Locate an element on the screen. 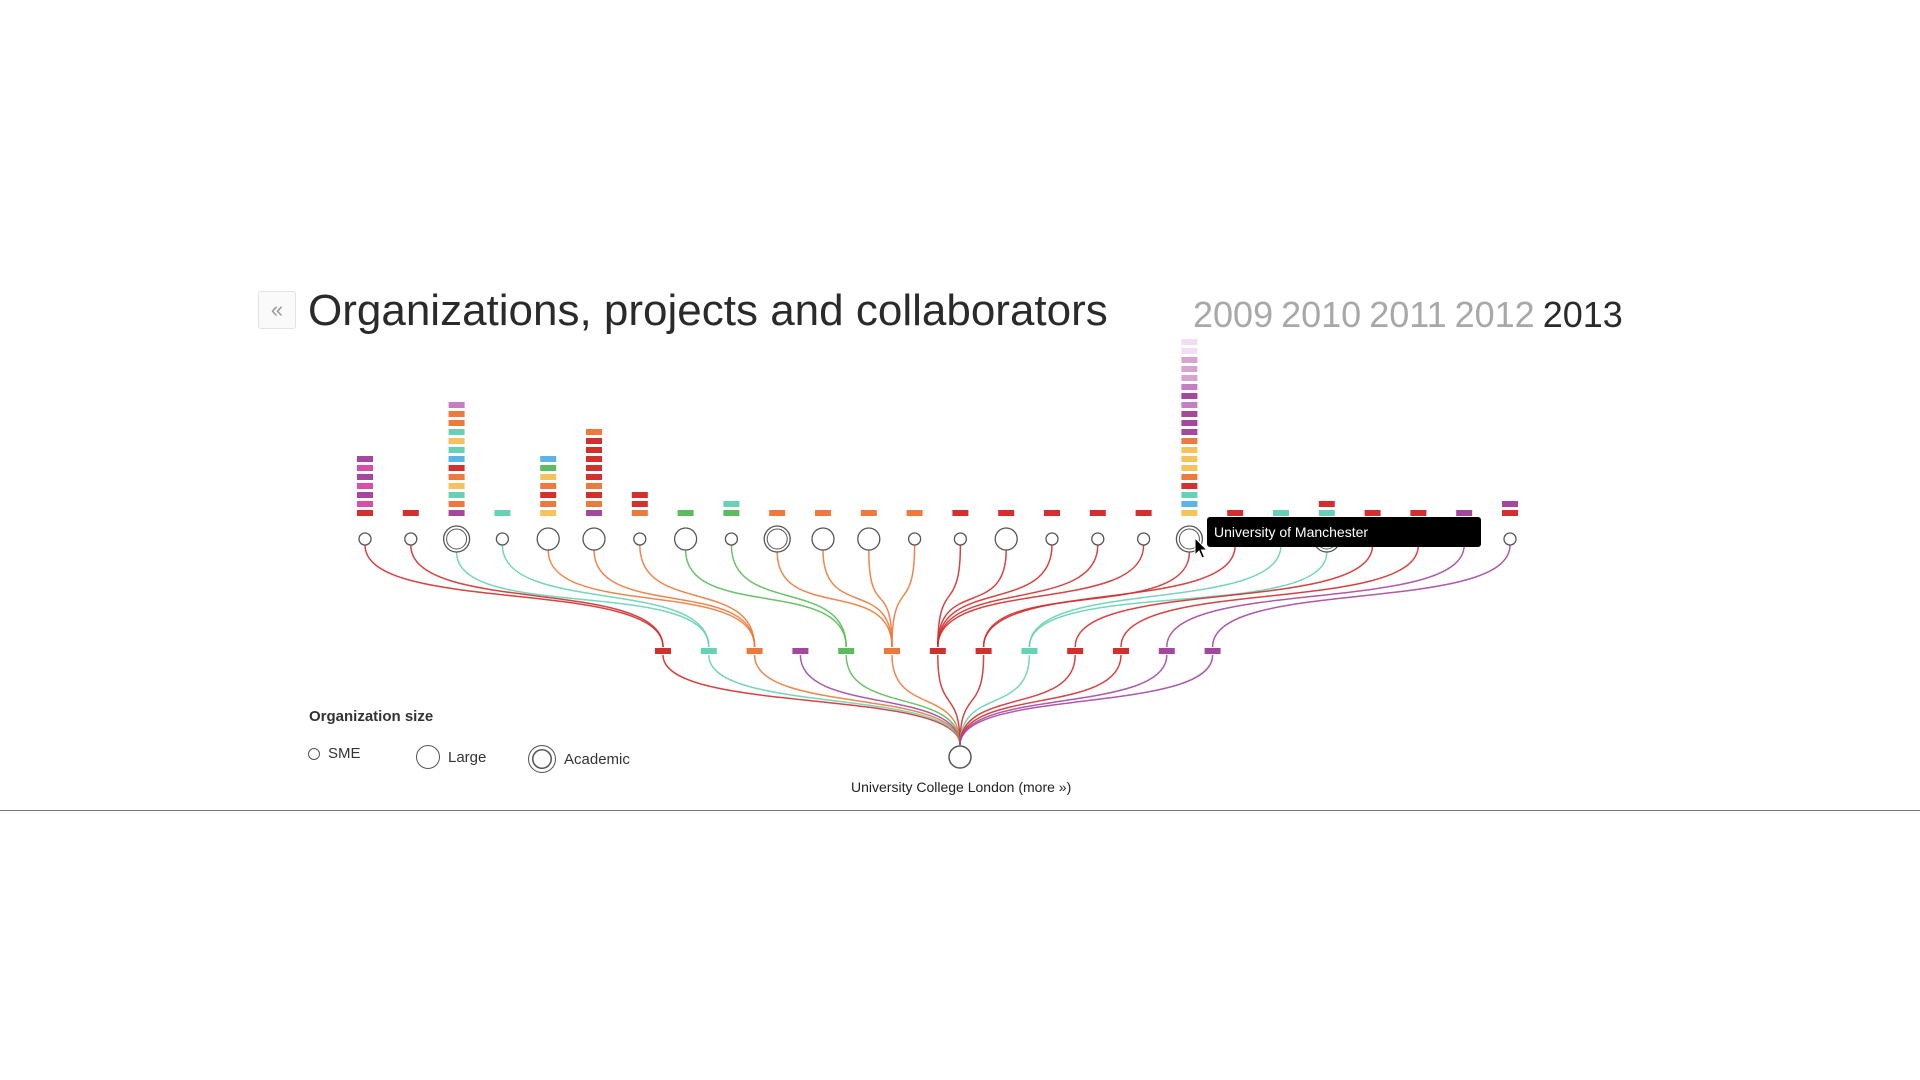 The image size is (1920, 1080). legend-label-large: Large is located at coordinates (467, 757).